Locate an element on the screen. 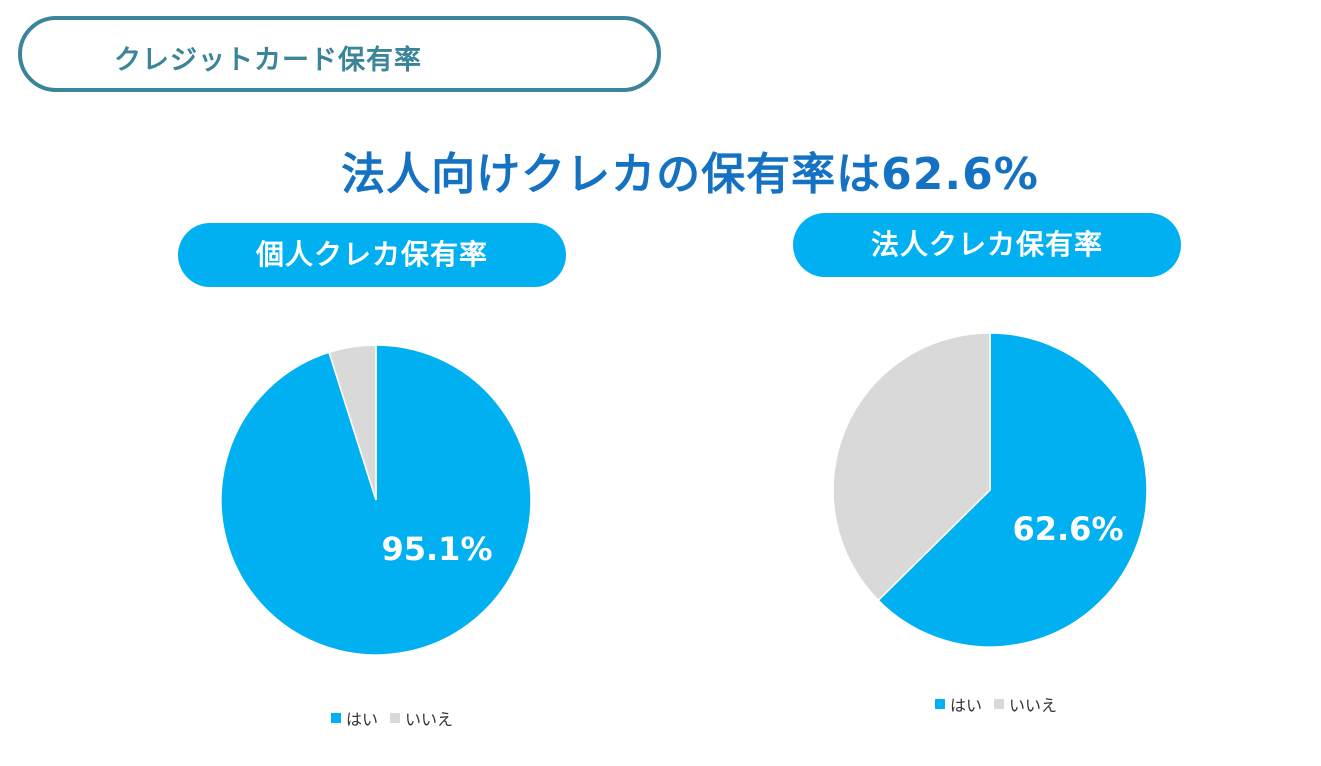 This screenshot has height=766, width=1321. legend-personal: はい いいえ is located at coordinates (398, 718).